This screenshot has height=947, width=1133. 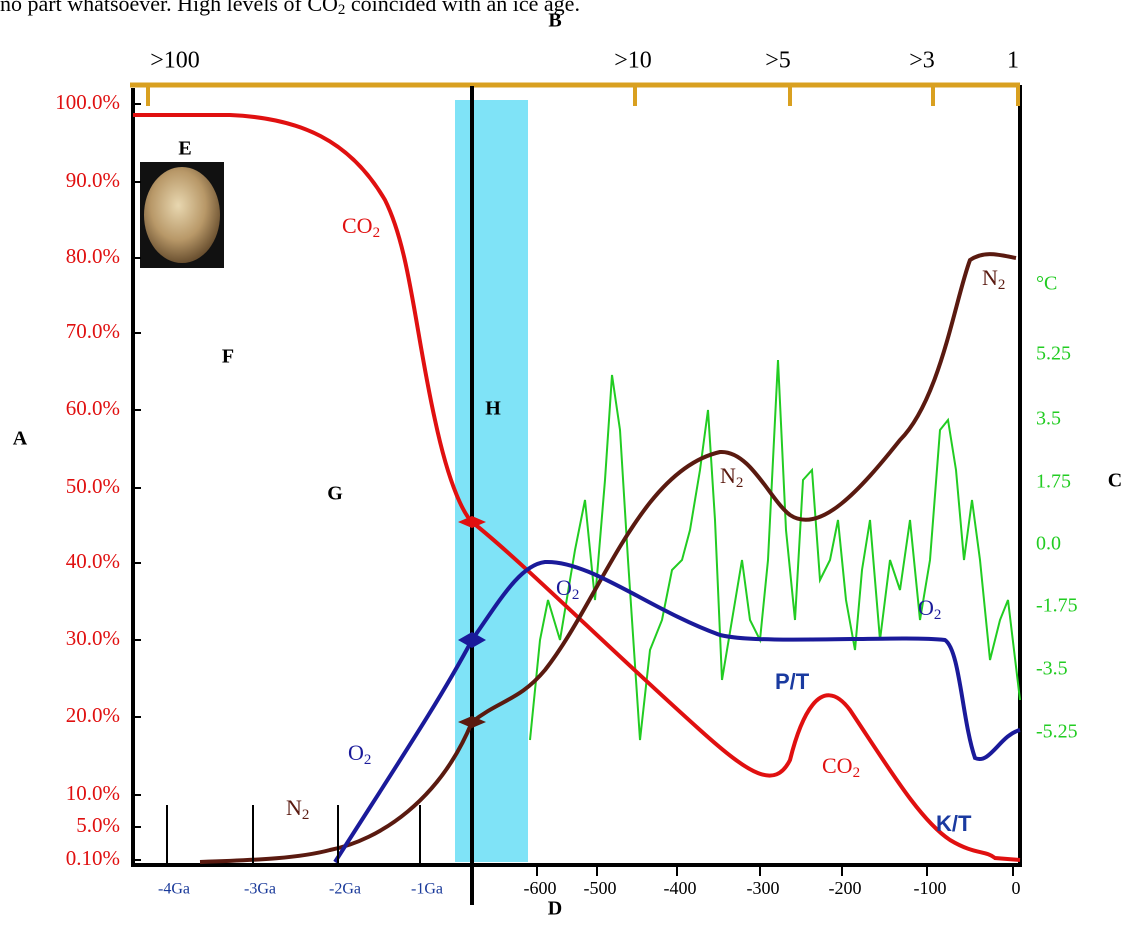 What do you see at coordinates (335, 494) in the screenshot?
I see `letter-label: G` at bounding box center [335, 494].